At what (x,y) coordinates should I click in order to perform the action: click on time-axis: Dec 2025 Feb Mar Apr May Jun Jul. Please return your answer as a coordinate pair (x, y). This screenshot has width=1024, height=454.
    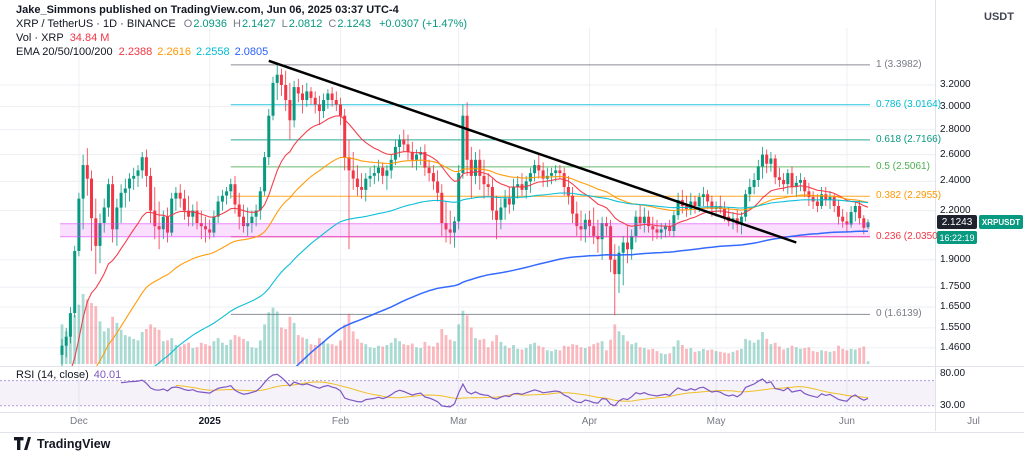
    Looking at the image, I should click on (512, 422).